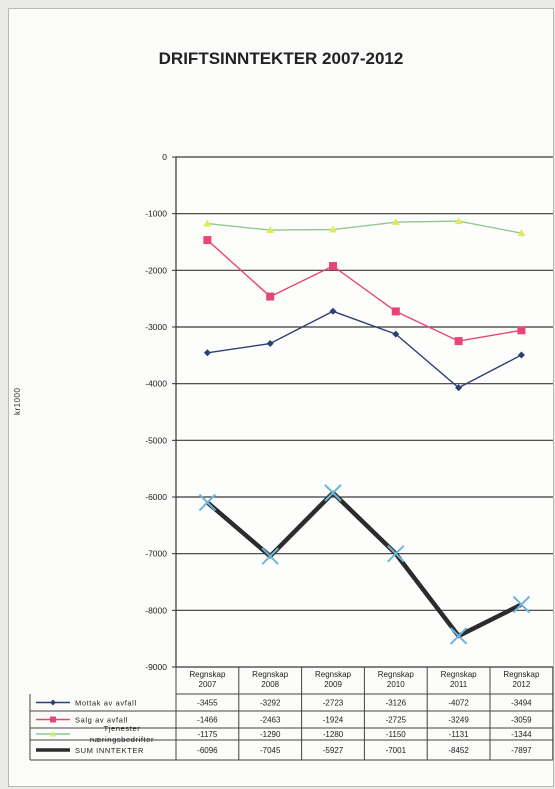  I want to click on y-tick-label: -1000, so click(156, 214).